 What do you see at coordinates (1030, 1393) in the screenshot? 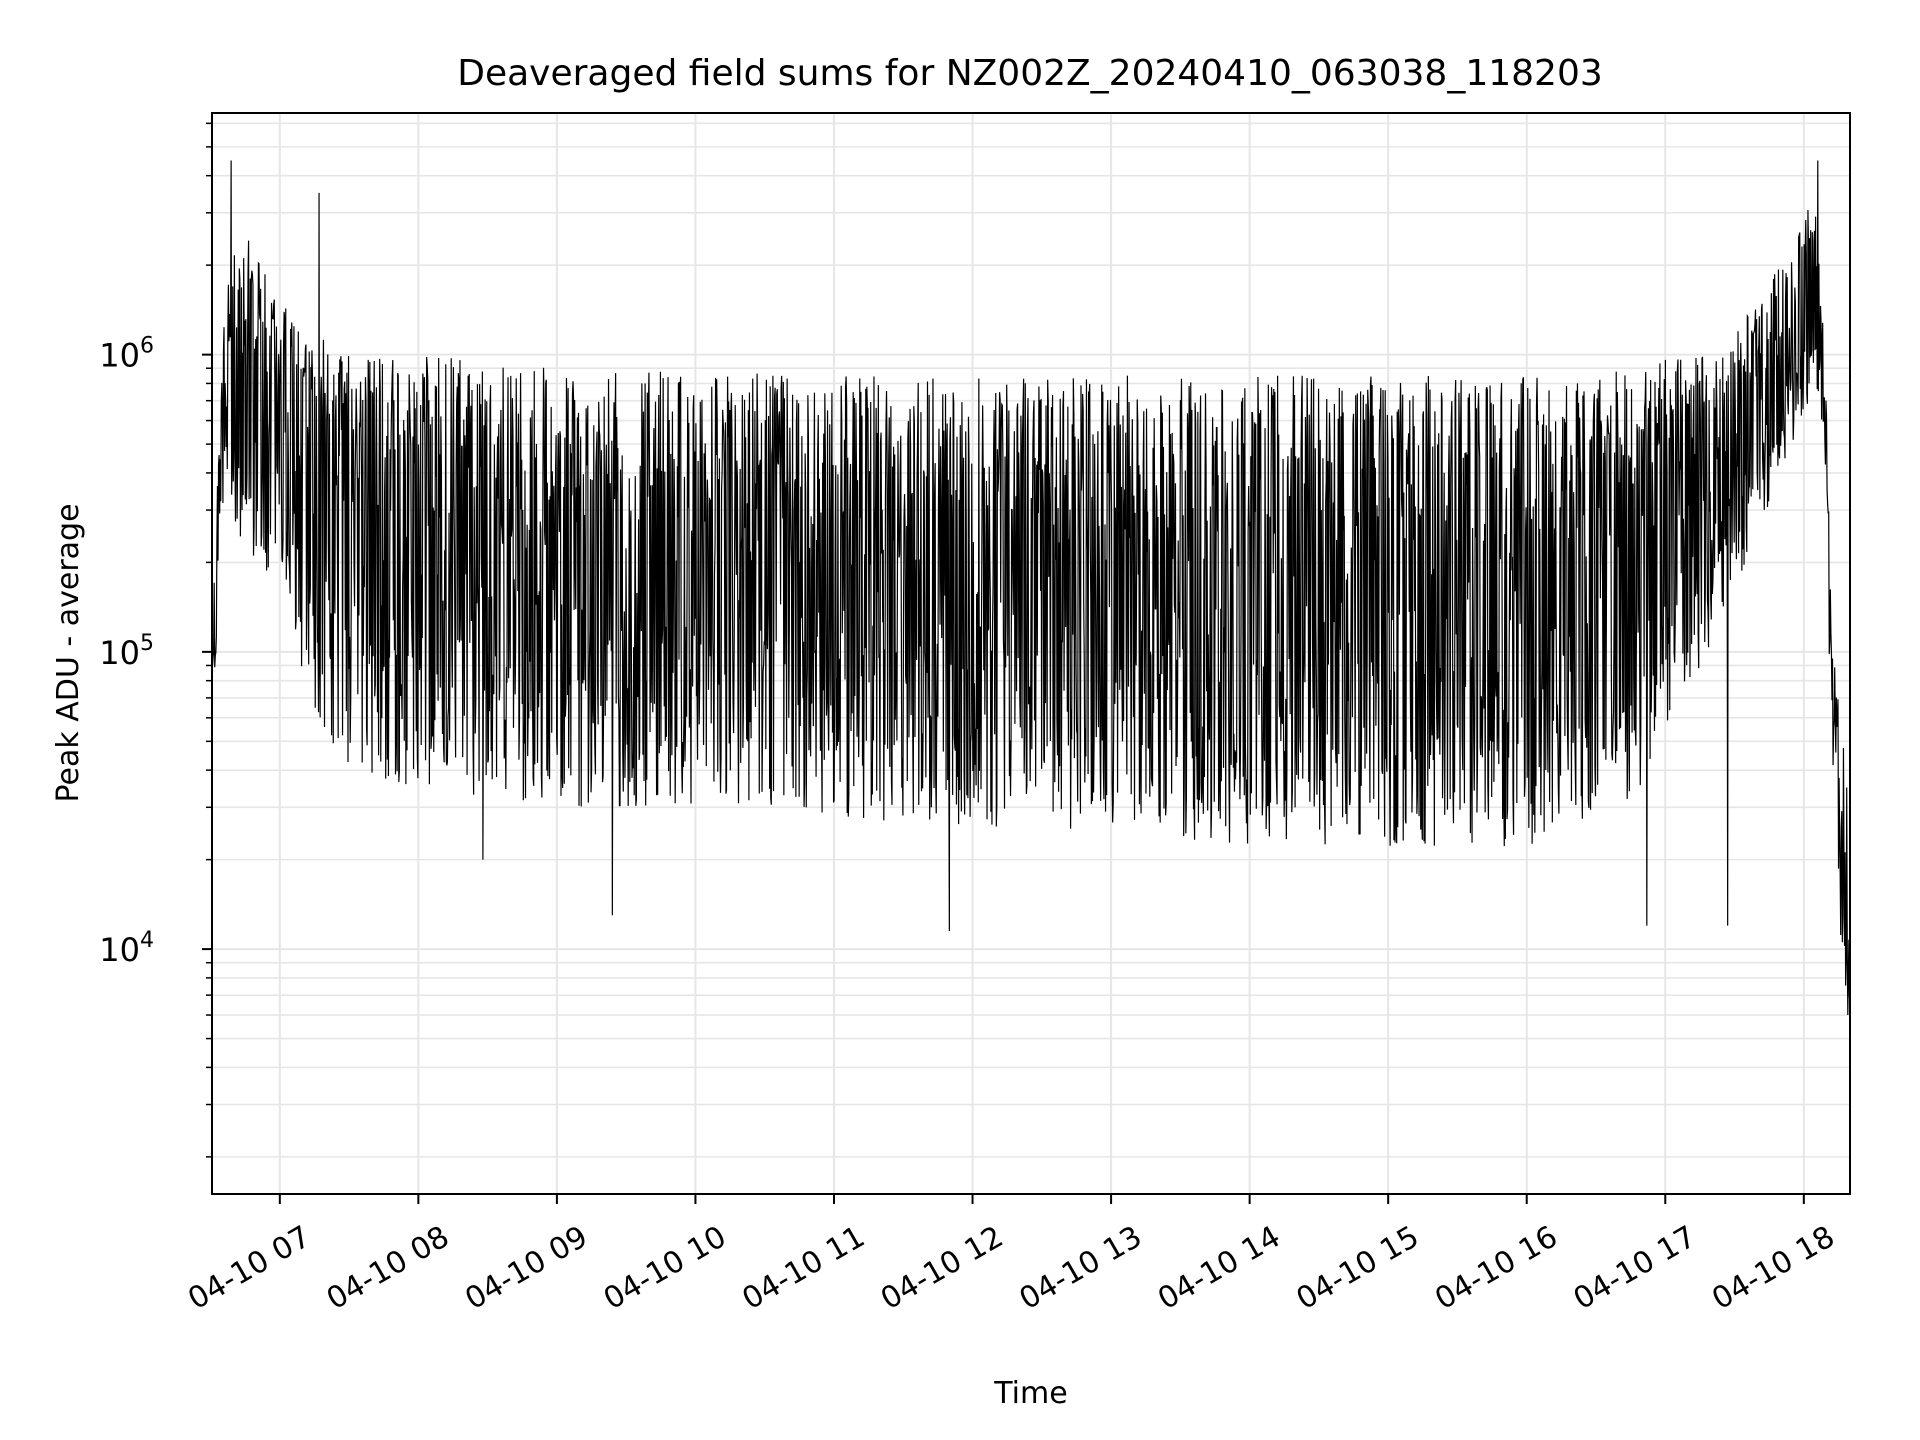
I see `x-axis-label: Time` at bounding box center [1030, 1393].